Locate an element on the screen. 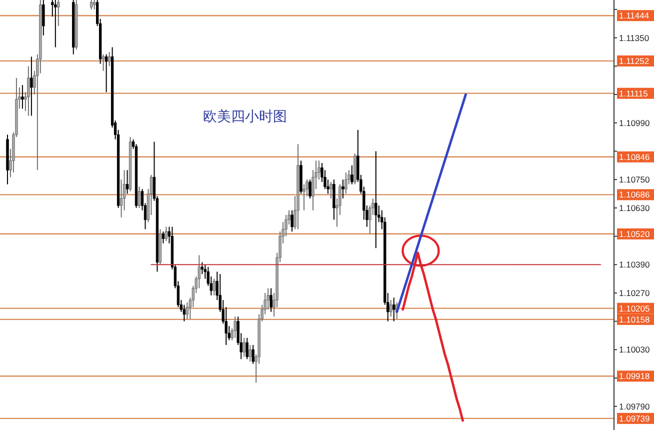  ref-line-label: 1.10158 is located at coordinates (634, 319).